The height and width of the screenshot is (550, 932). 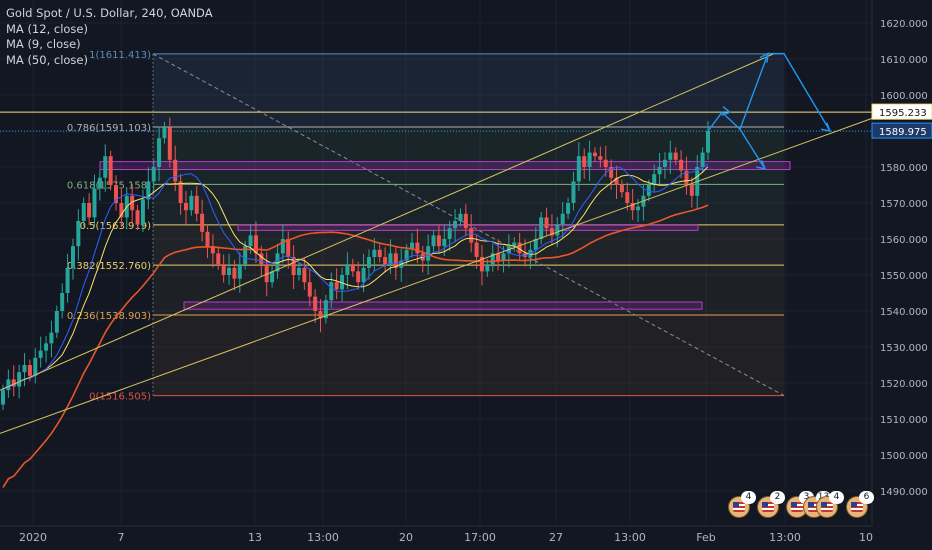 I want to click on price-tick-label: 1550.000, so click(x=904, y=276).